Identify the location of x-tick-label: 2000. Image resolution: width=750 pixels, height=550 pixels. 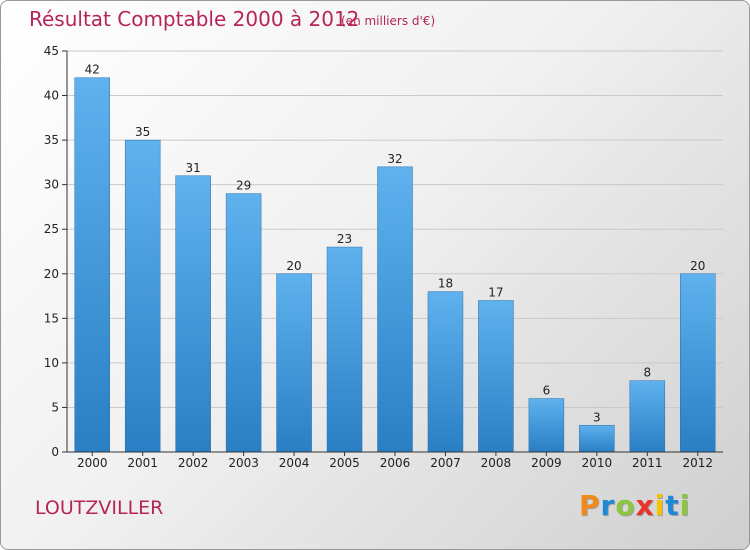
(92, 463).